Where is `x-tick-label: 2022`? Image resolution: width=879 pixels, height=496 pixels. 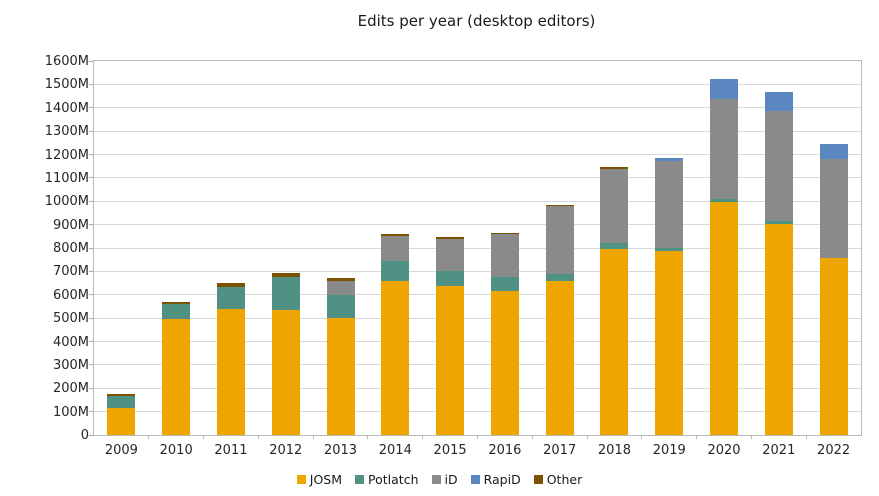
x-tick-label: 2022 is located at coordinates (834, 450).